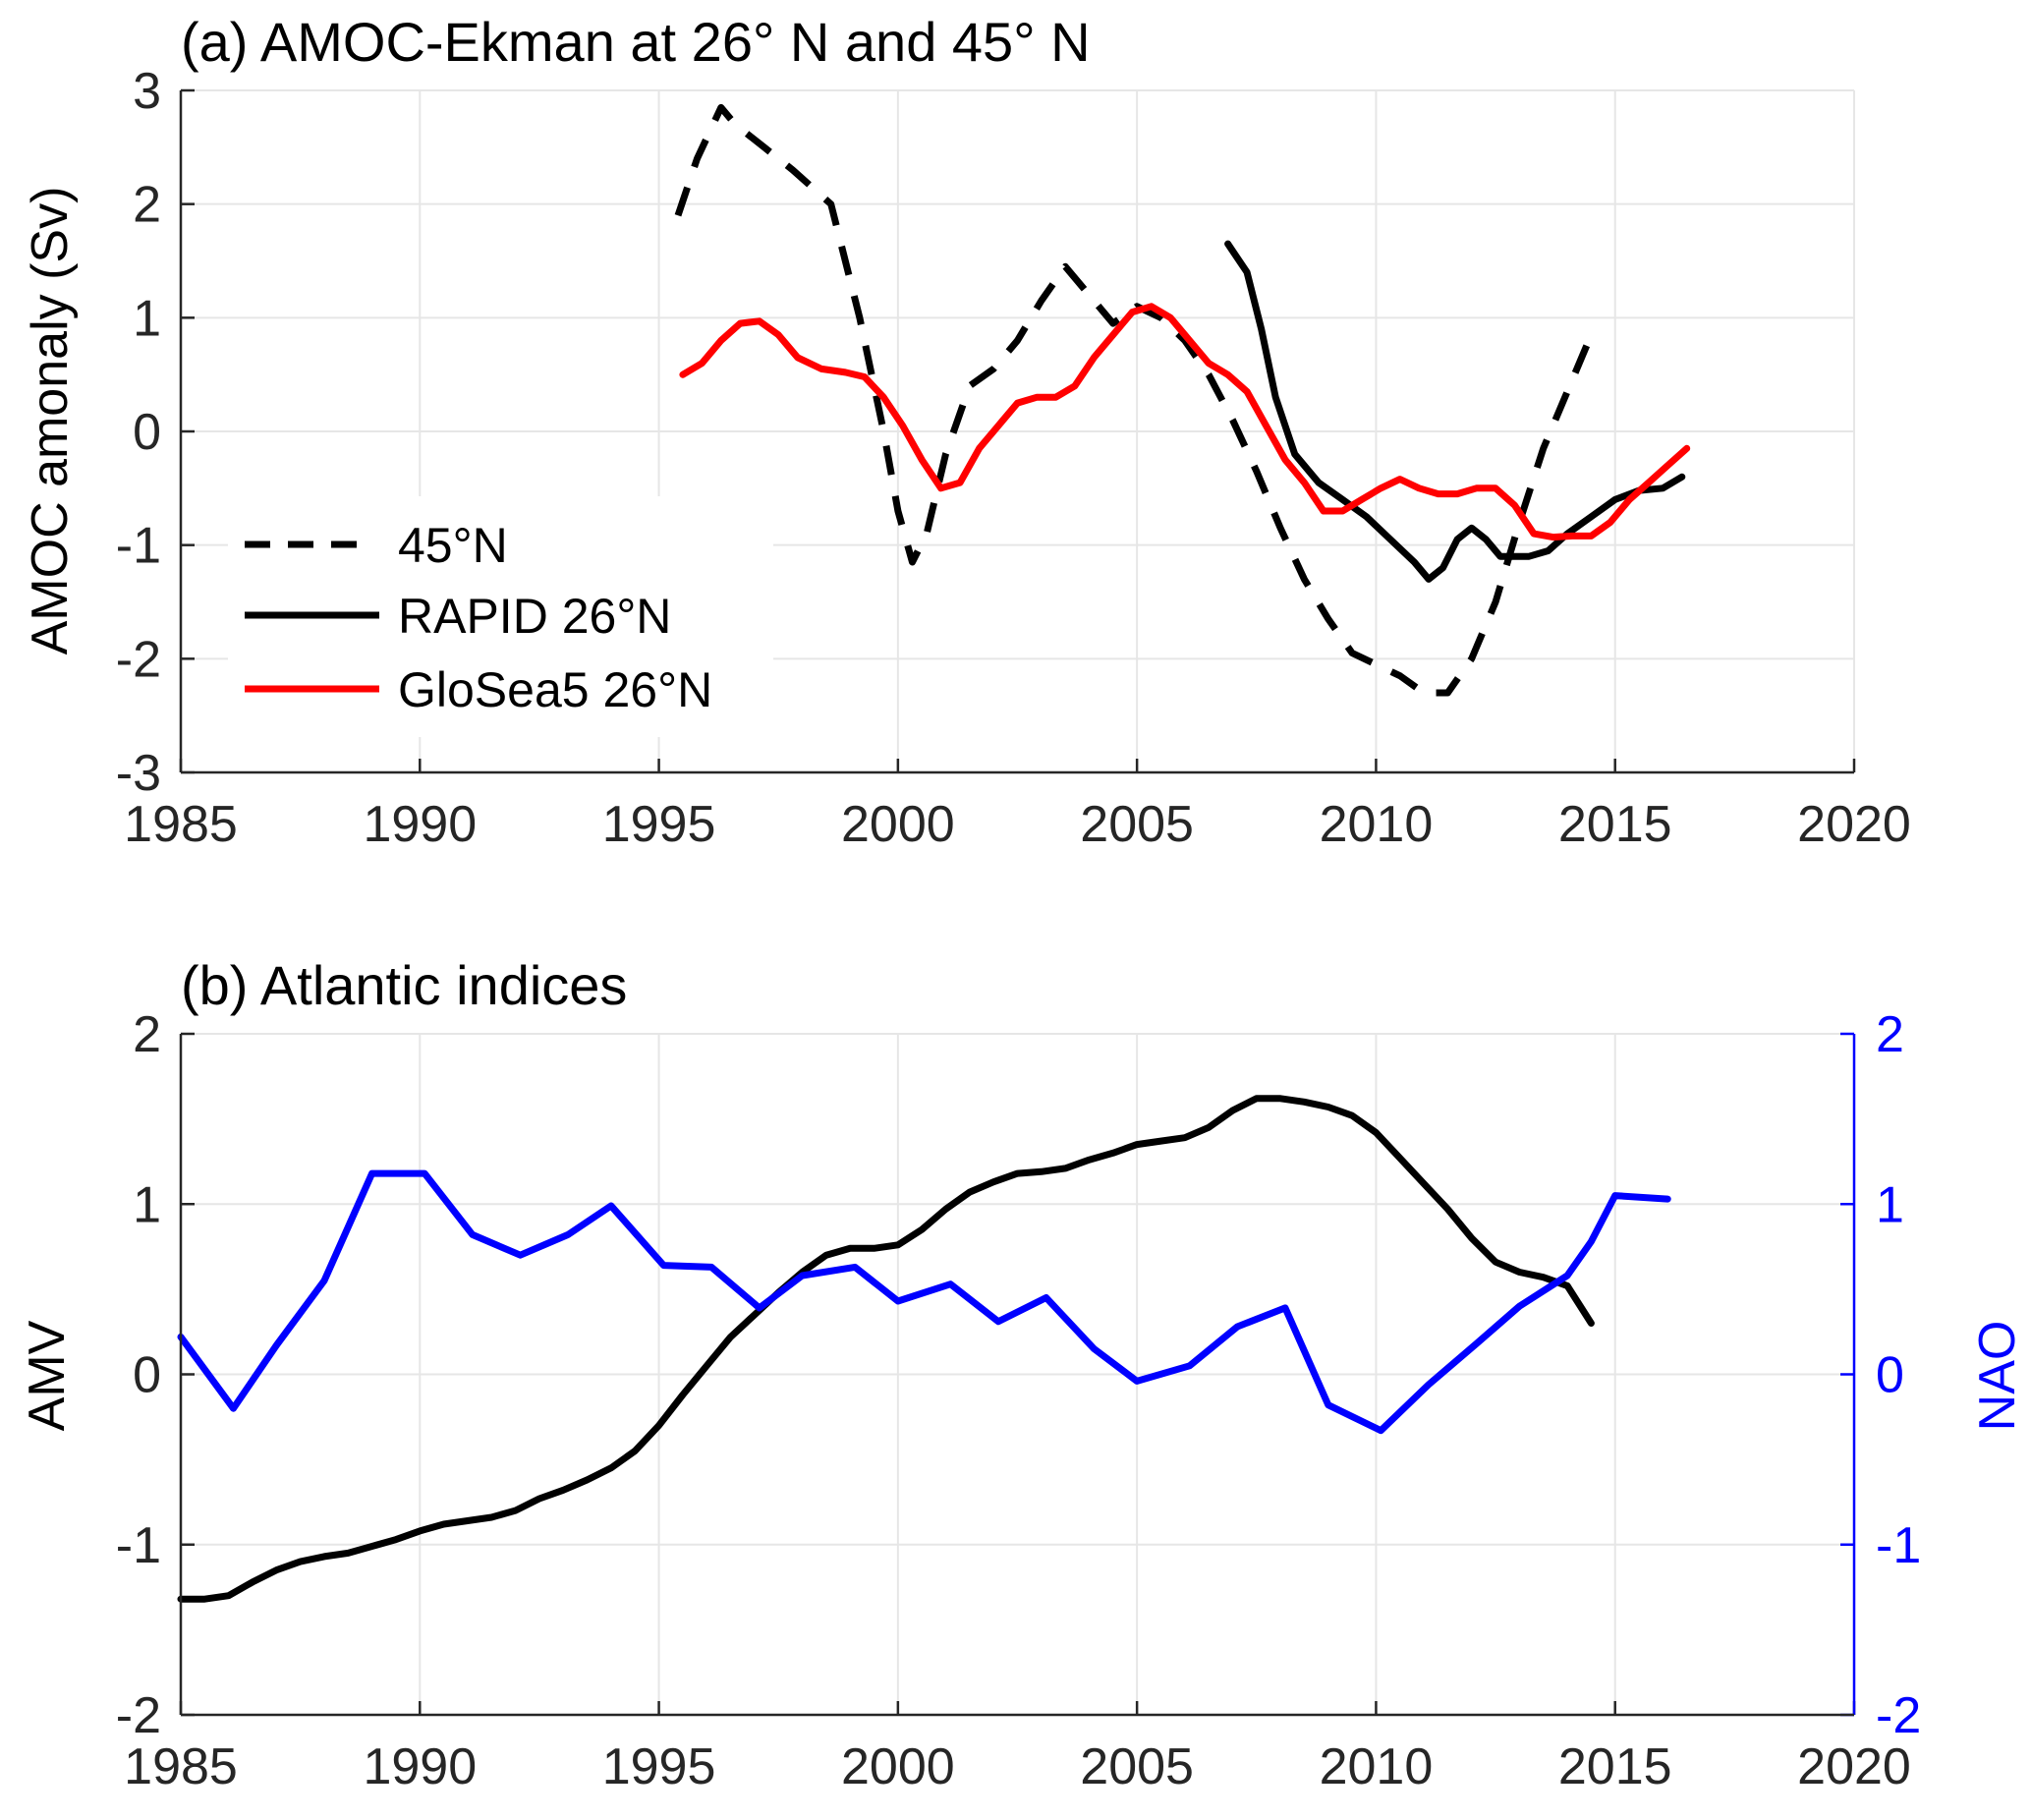  Describe the element at coordinates (636, 42) in the screenshot. I see `panel-a-title: (a) AMOC-Ekman at 26° N and 45° N` at that location.